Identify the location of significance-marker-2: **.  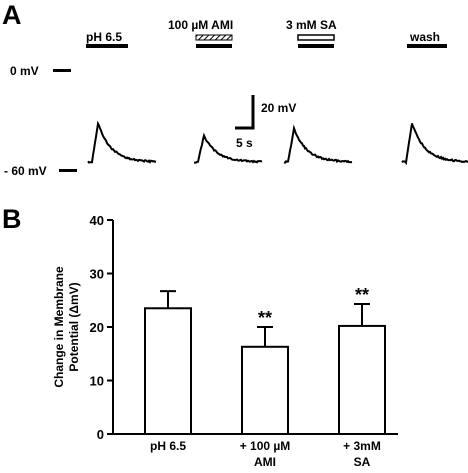
(265, 318).